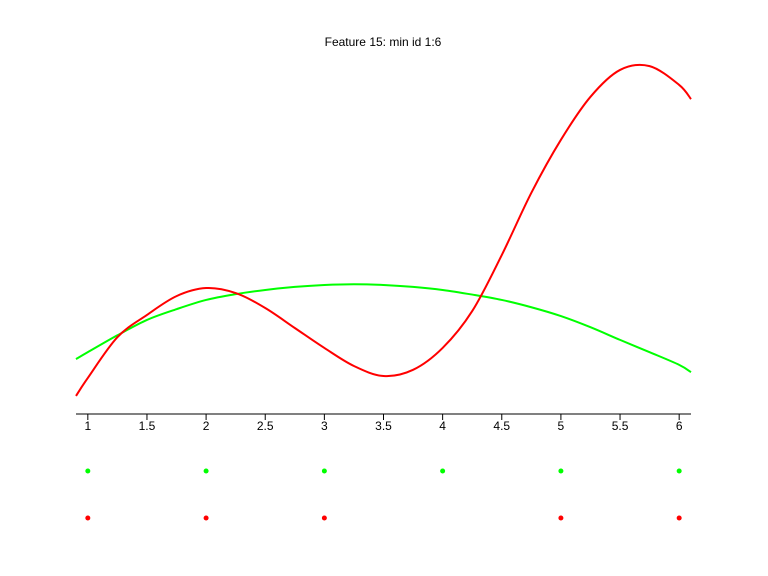 This screenshot has height=576, width=768. I want to click on x-tick-label: 5.5, so click(620, 426).